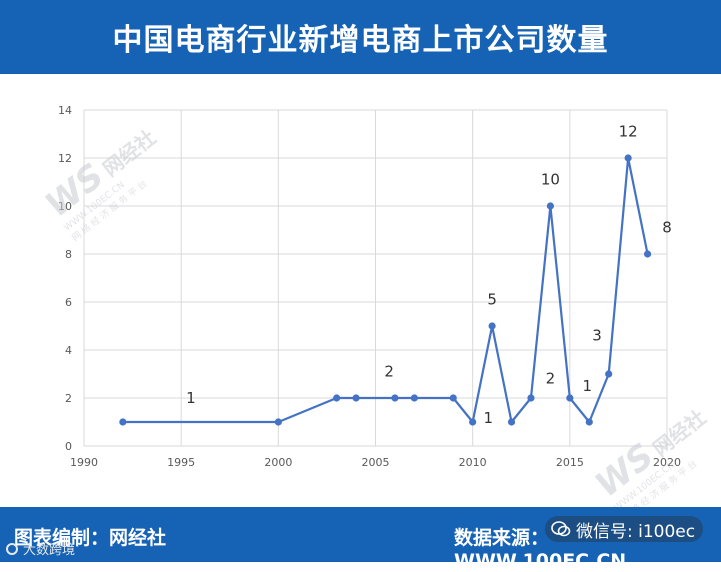 This screenshot has height=572, width=721. What do you see at coordinates (492, 299) in the screenshot?
I see `data-label: 5` at bounding box center [492, 299].